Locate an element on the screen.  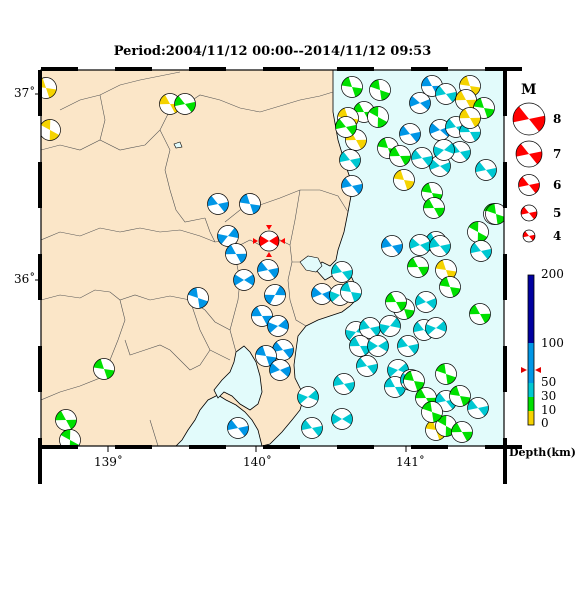
depth-tick-100: 100 is located at coordinates (552, 343).